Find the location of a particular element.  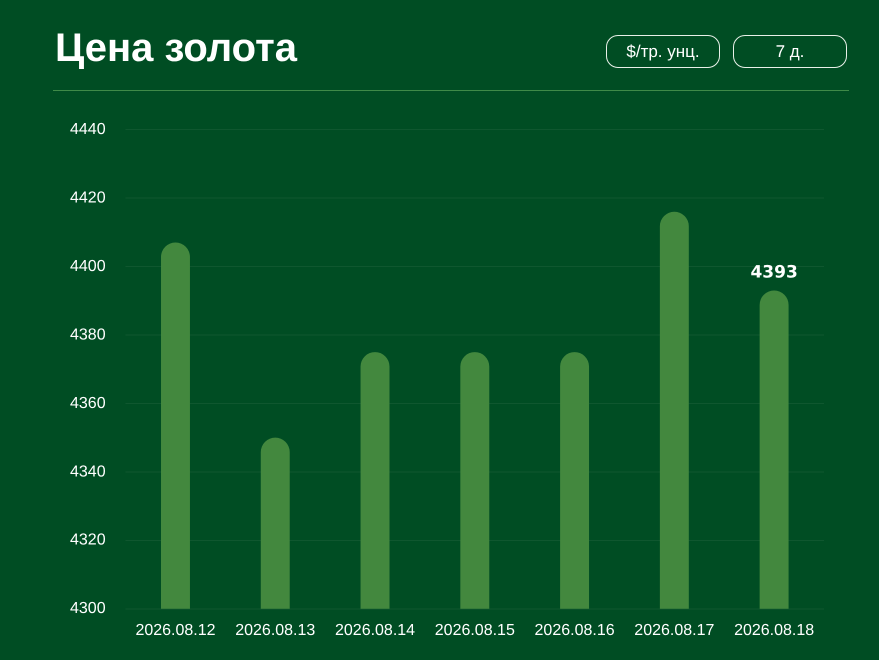

x-tick-label: 2026.08.13 is located at coordinates (275, 630).